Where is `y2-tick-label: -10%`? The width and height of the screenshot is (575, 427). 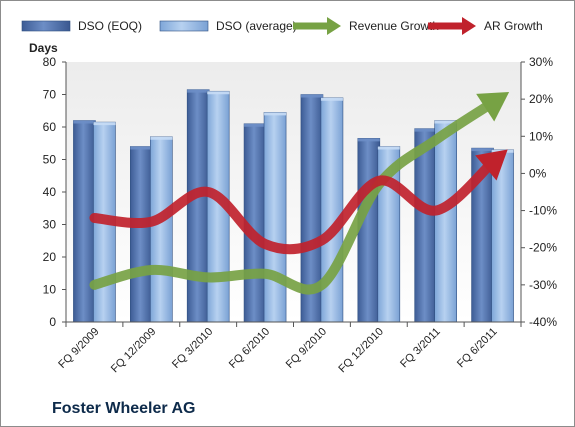 y2-tick-label: -10% is located at coordinates (543, 211).